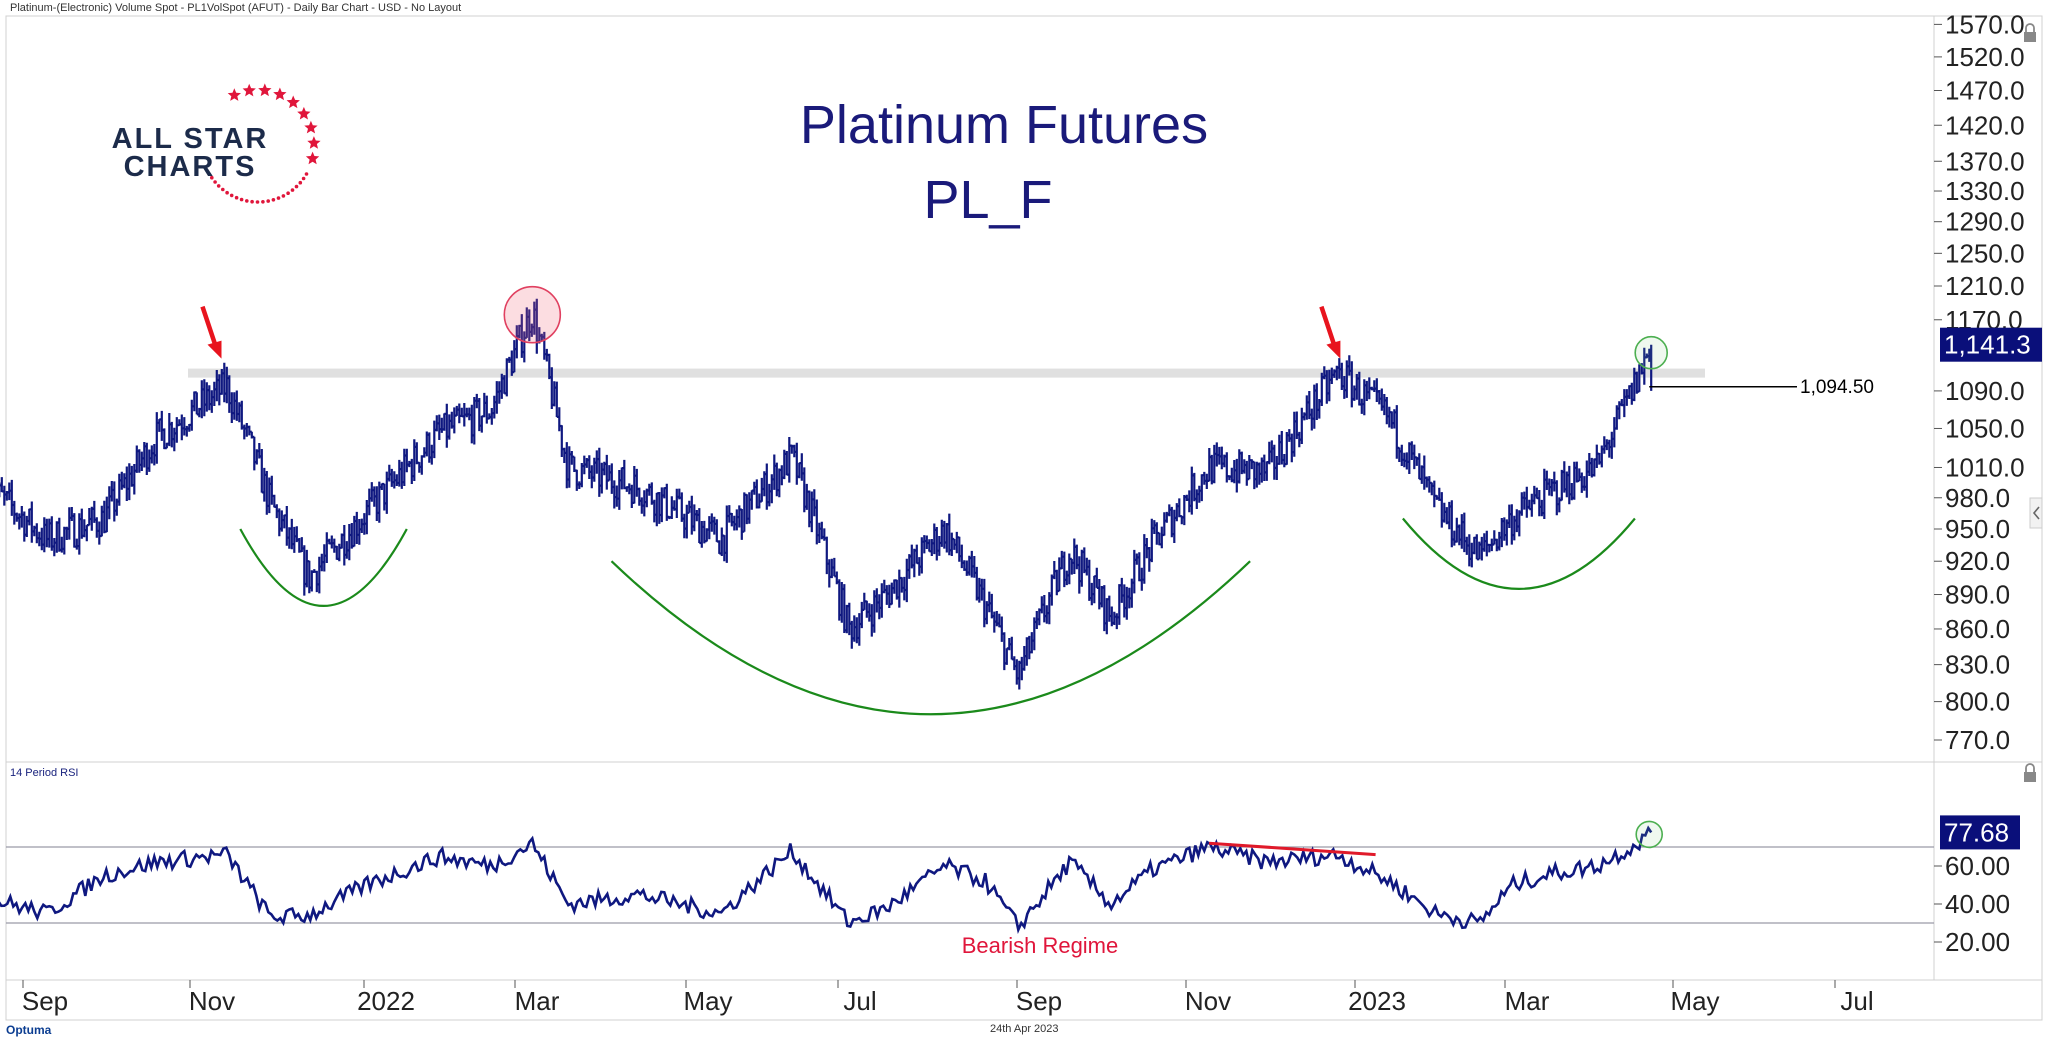 This screenshot has width=2048, height=1043. What do you see at coordinates (1292, 849) in the screenshot?
I see `rsi-divergence-line` at bounding box center [1292, 849].